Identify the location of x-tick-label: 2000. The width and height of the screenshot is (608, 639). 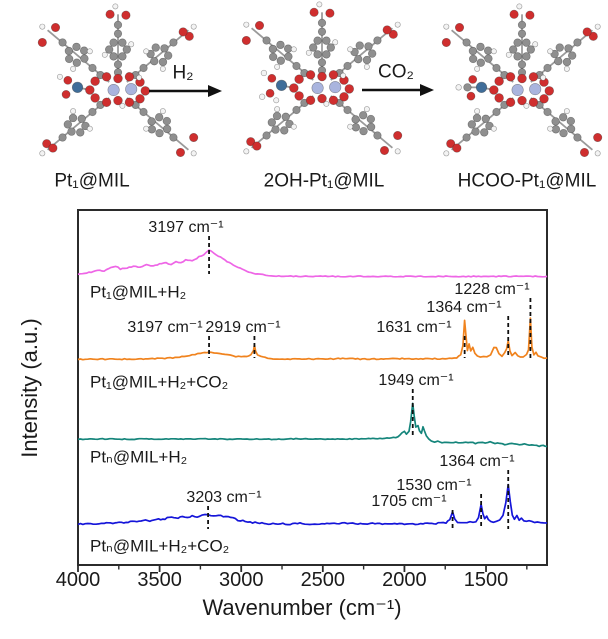
(404, 580).